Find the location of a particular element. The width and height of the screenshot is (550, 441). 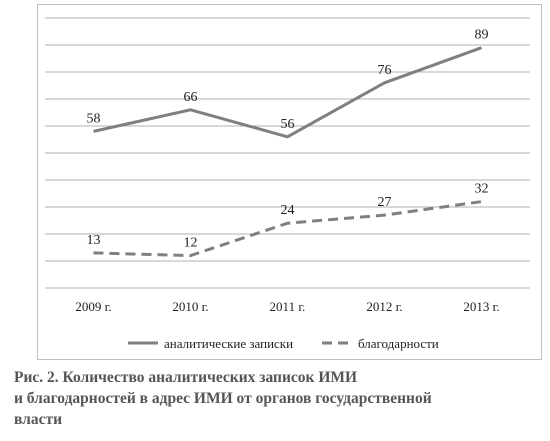

x-axis-tick-labels: 2009 г. 2010 г. 2011 г. 2012 г. 2013 г. is located at coordinates (287, 306).